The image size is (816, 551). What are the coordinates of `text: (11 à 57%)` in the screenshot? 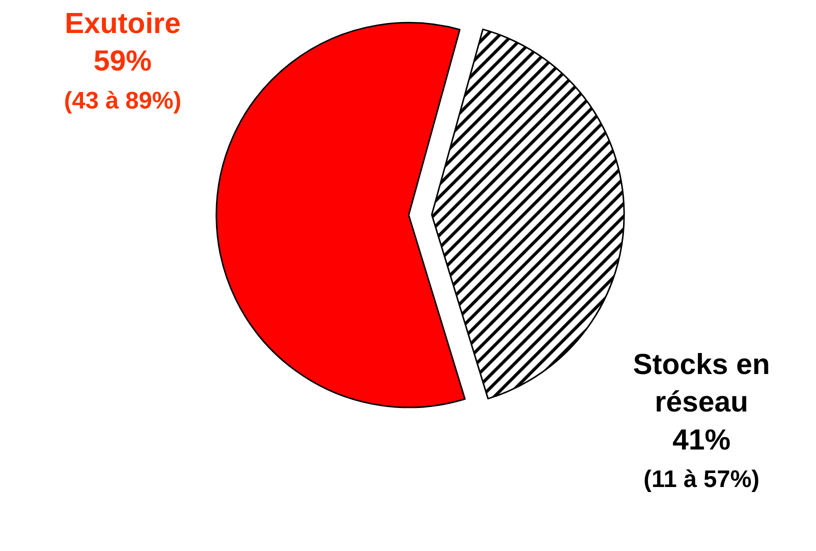 It's located at (701, 480).